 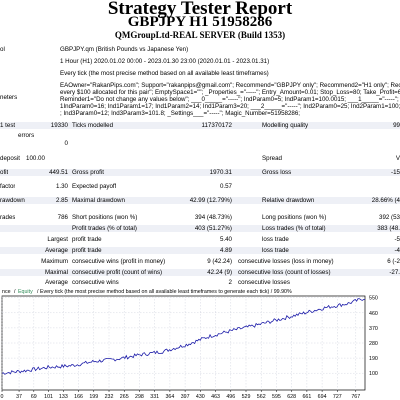 What do you see at coordinates (219, 272) in the screenshot?
I see `maximal-consecutive-profit-value: 42.24 (9)` at bounding box center [219, 272].